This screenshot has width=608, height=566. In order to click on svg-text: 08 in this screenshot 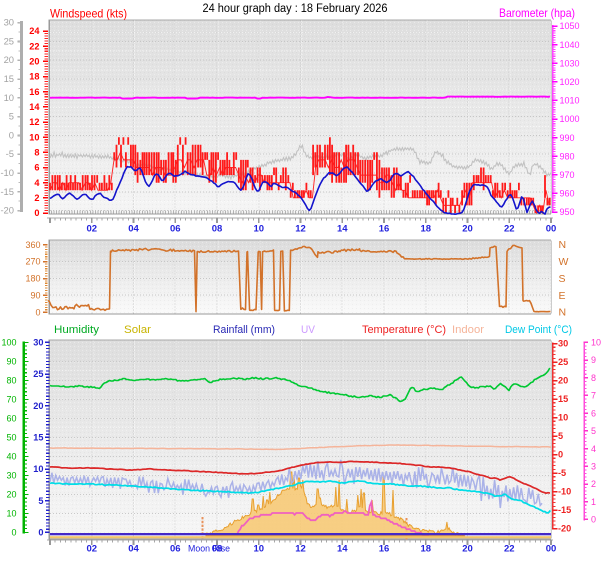, I will do `click(217, 229)`.